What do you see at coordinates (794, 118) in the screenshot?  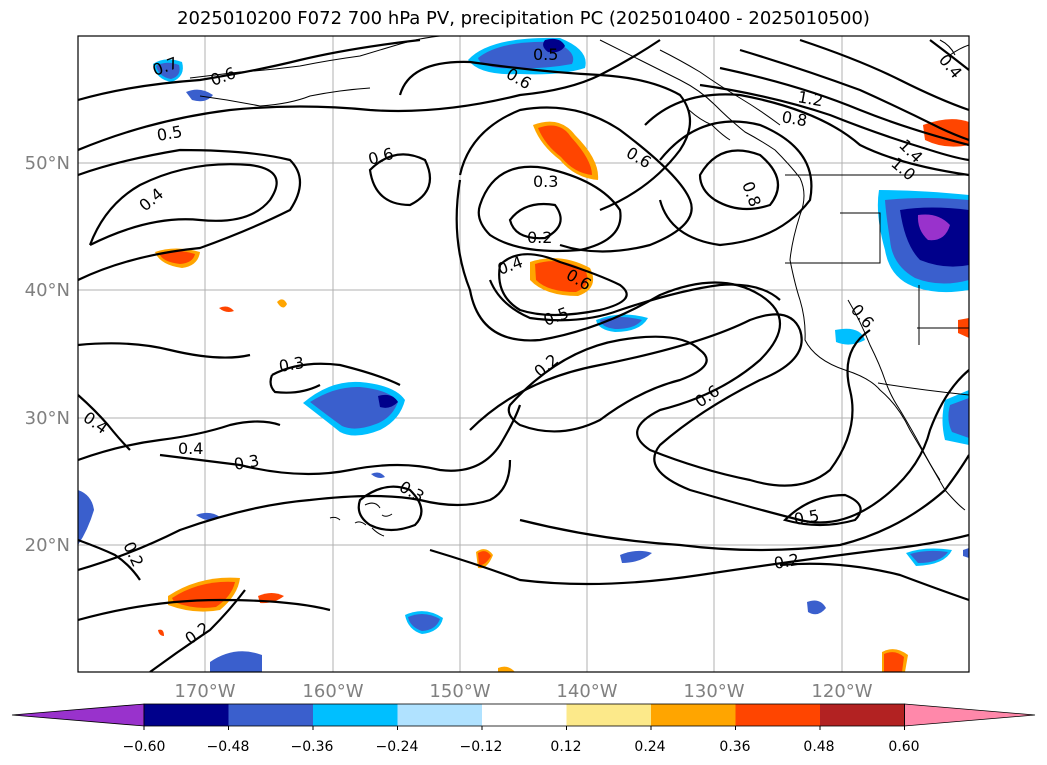 I see `contour-label: 0.8` at bounding box center [794, 118].